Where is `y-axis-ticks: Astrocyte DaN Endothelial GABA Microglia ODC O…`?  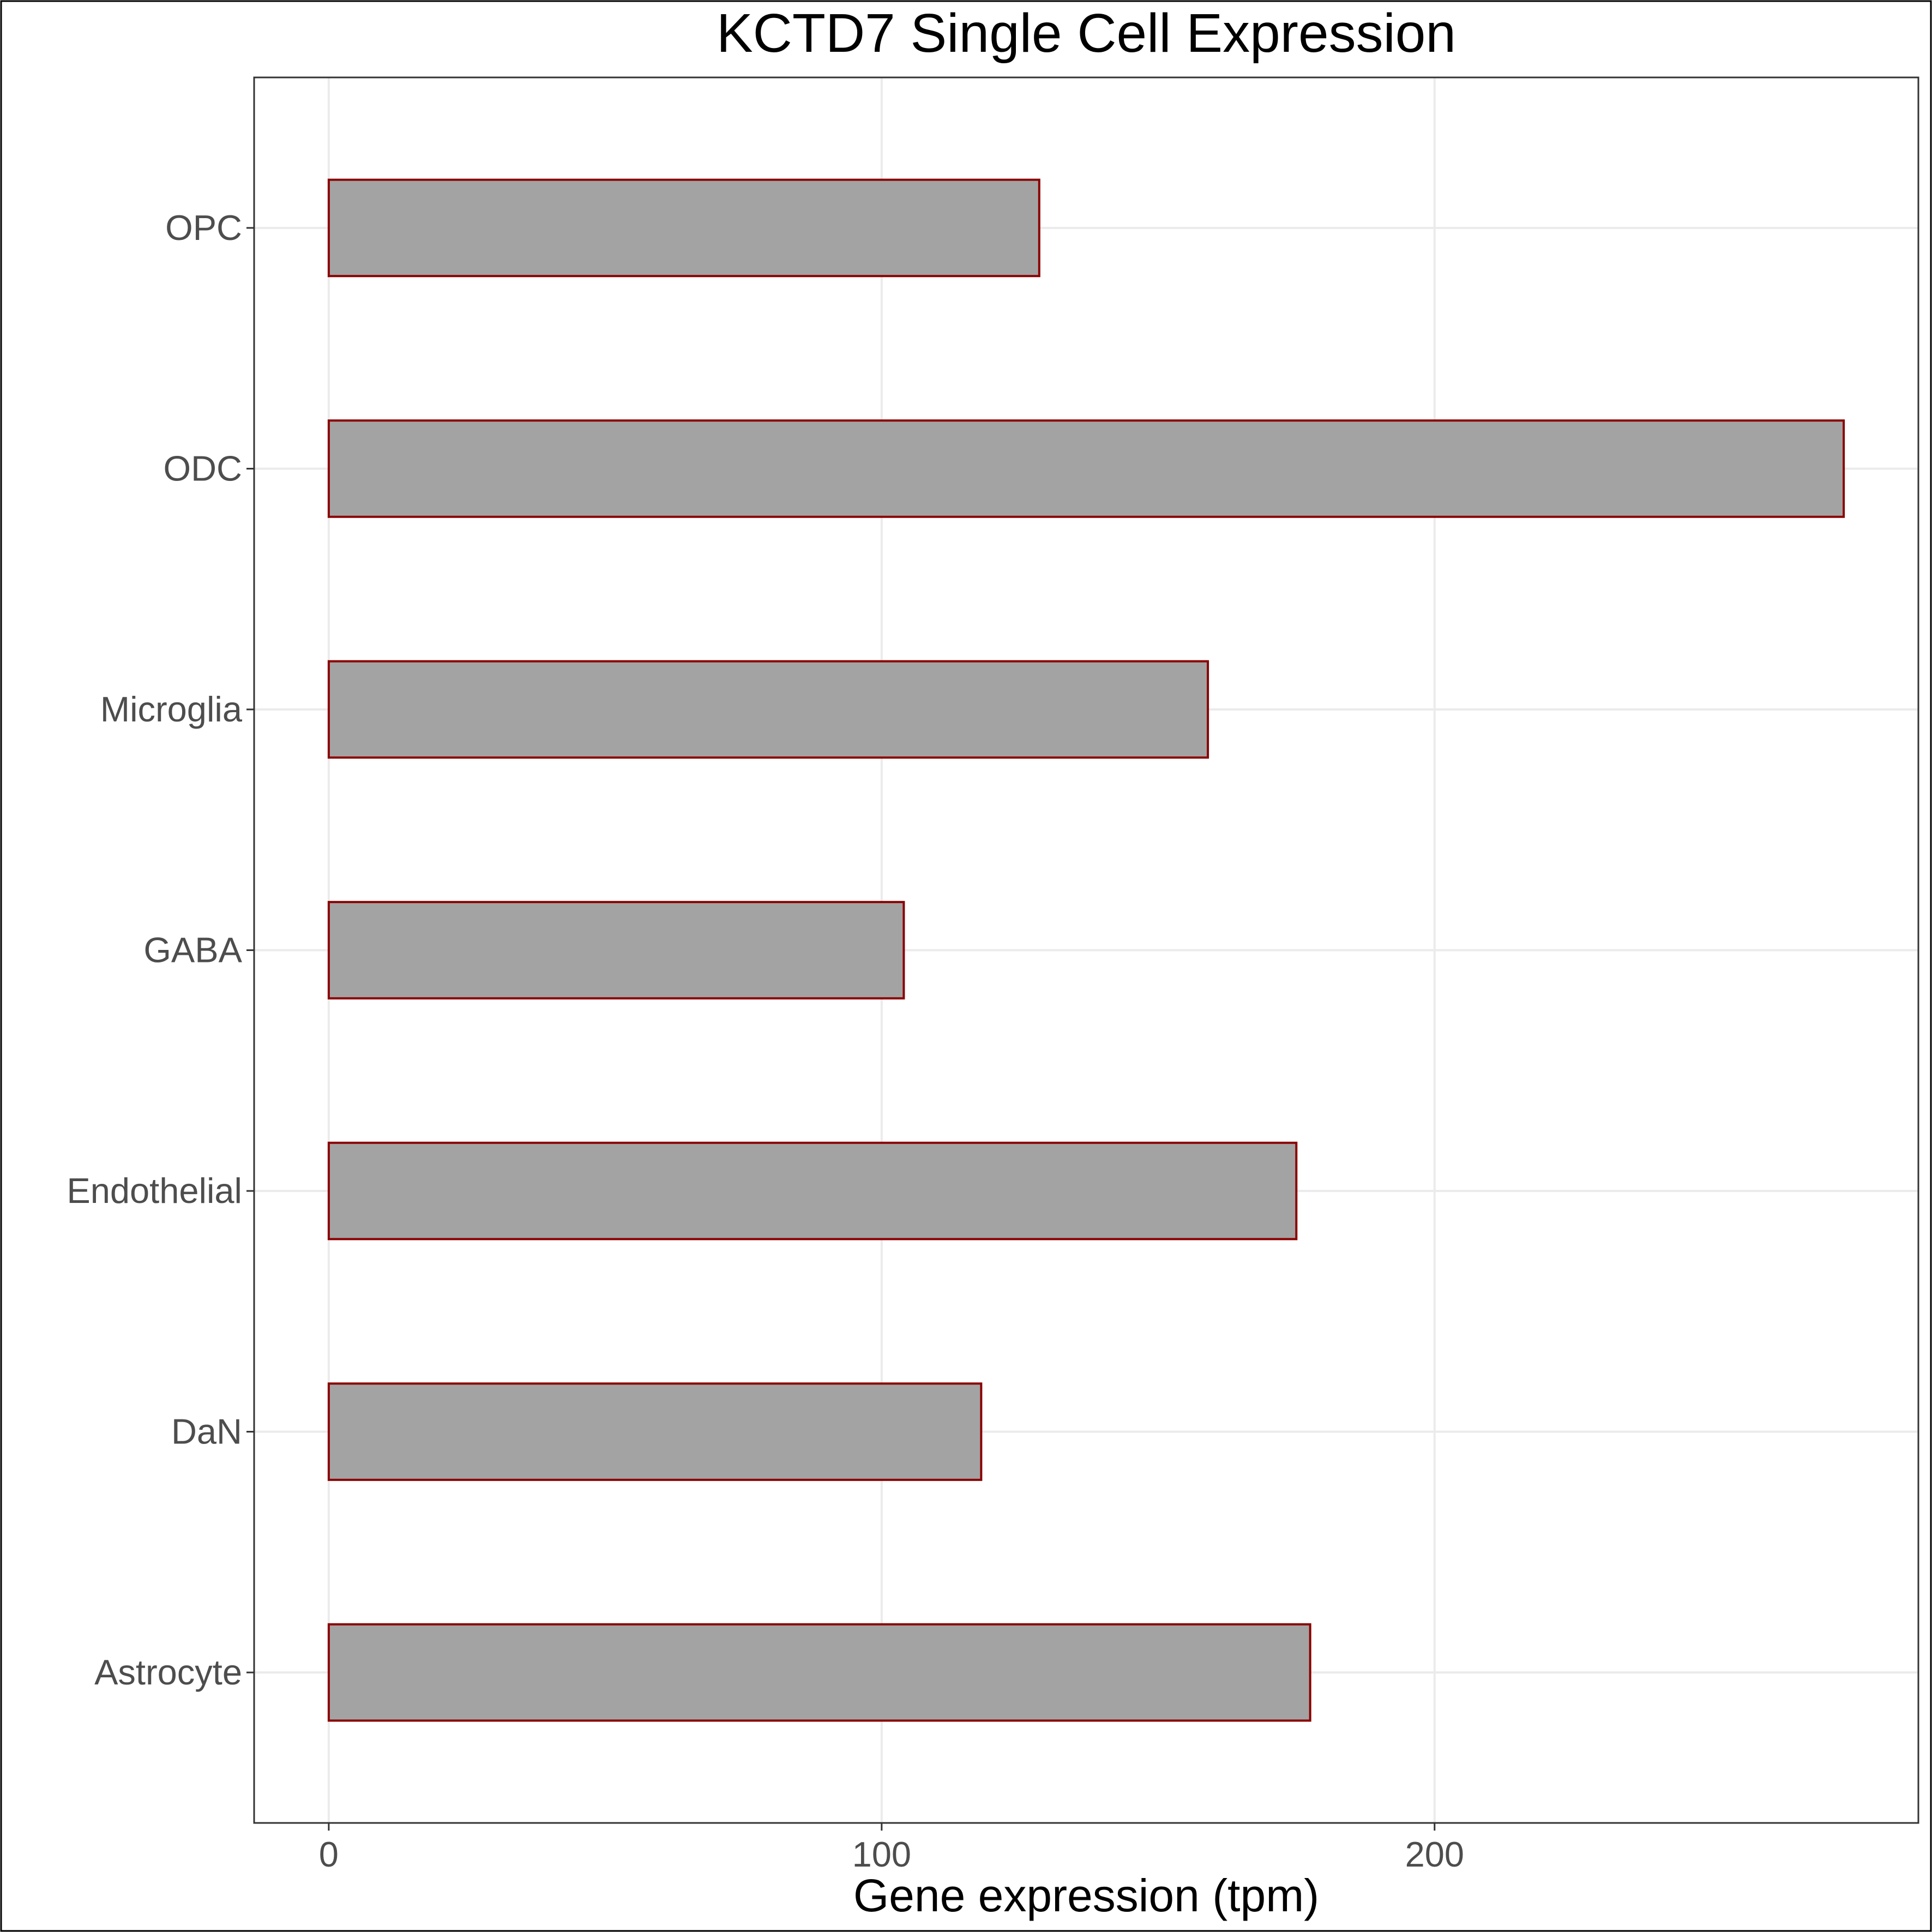
y-axis-ticks: Astrocyte DaN Endothelial GABA Microglia ODC O… is located at coordinates (160, 950).